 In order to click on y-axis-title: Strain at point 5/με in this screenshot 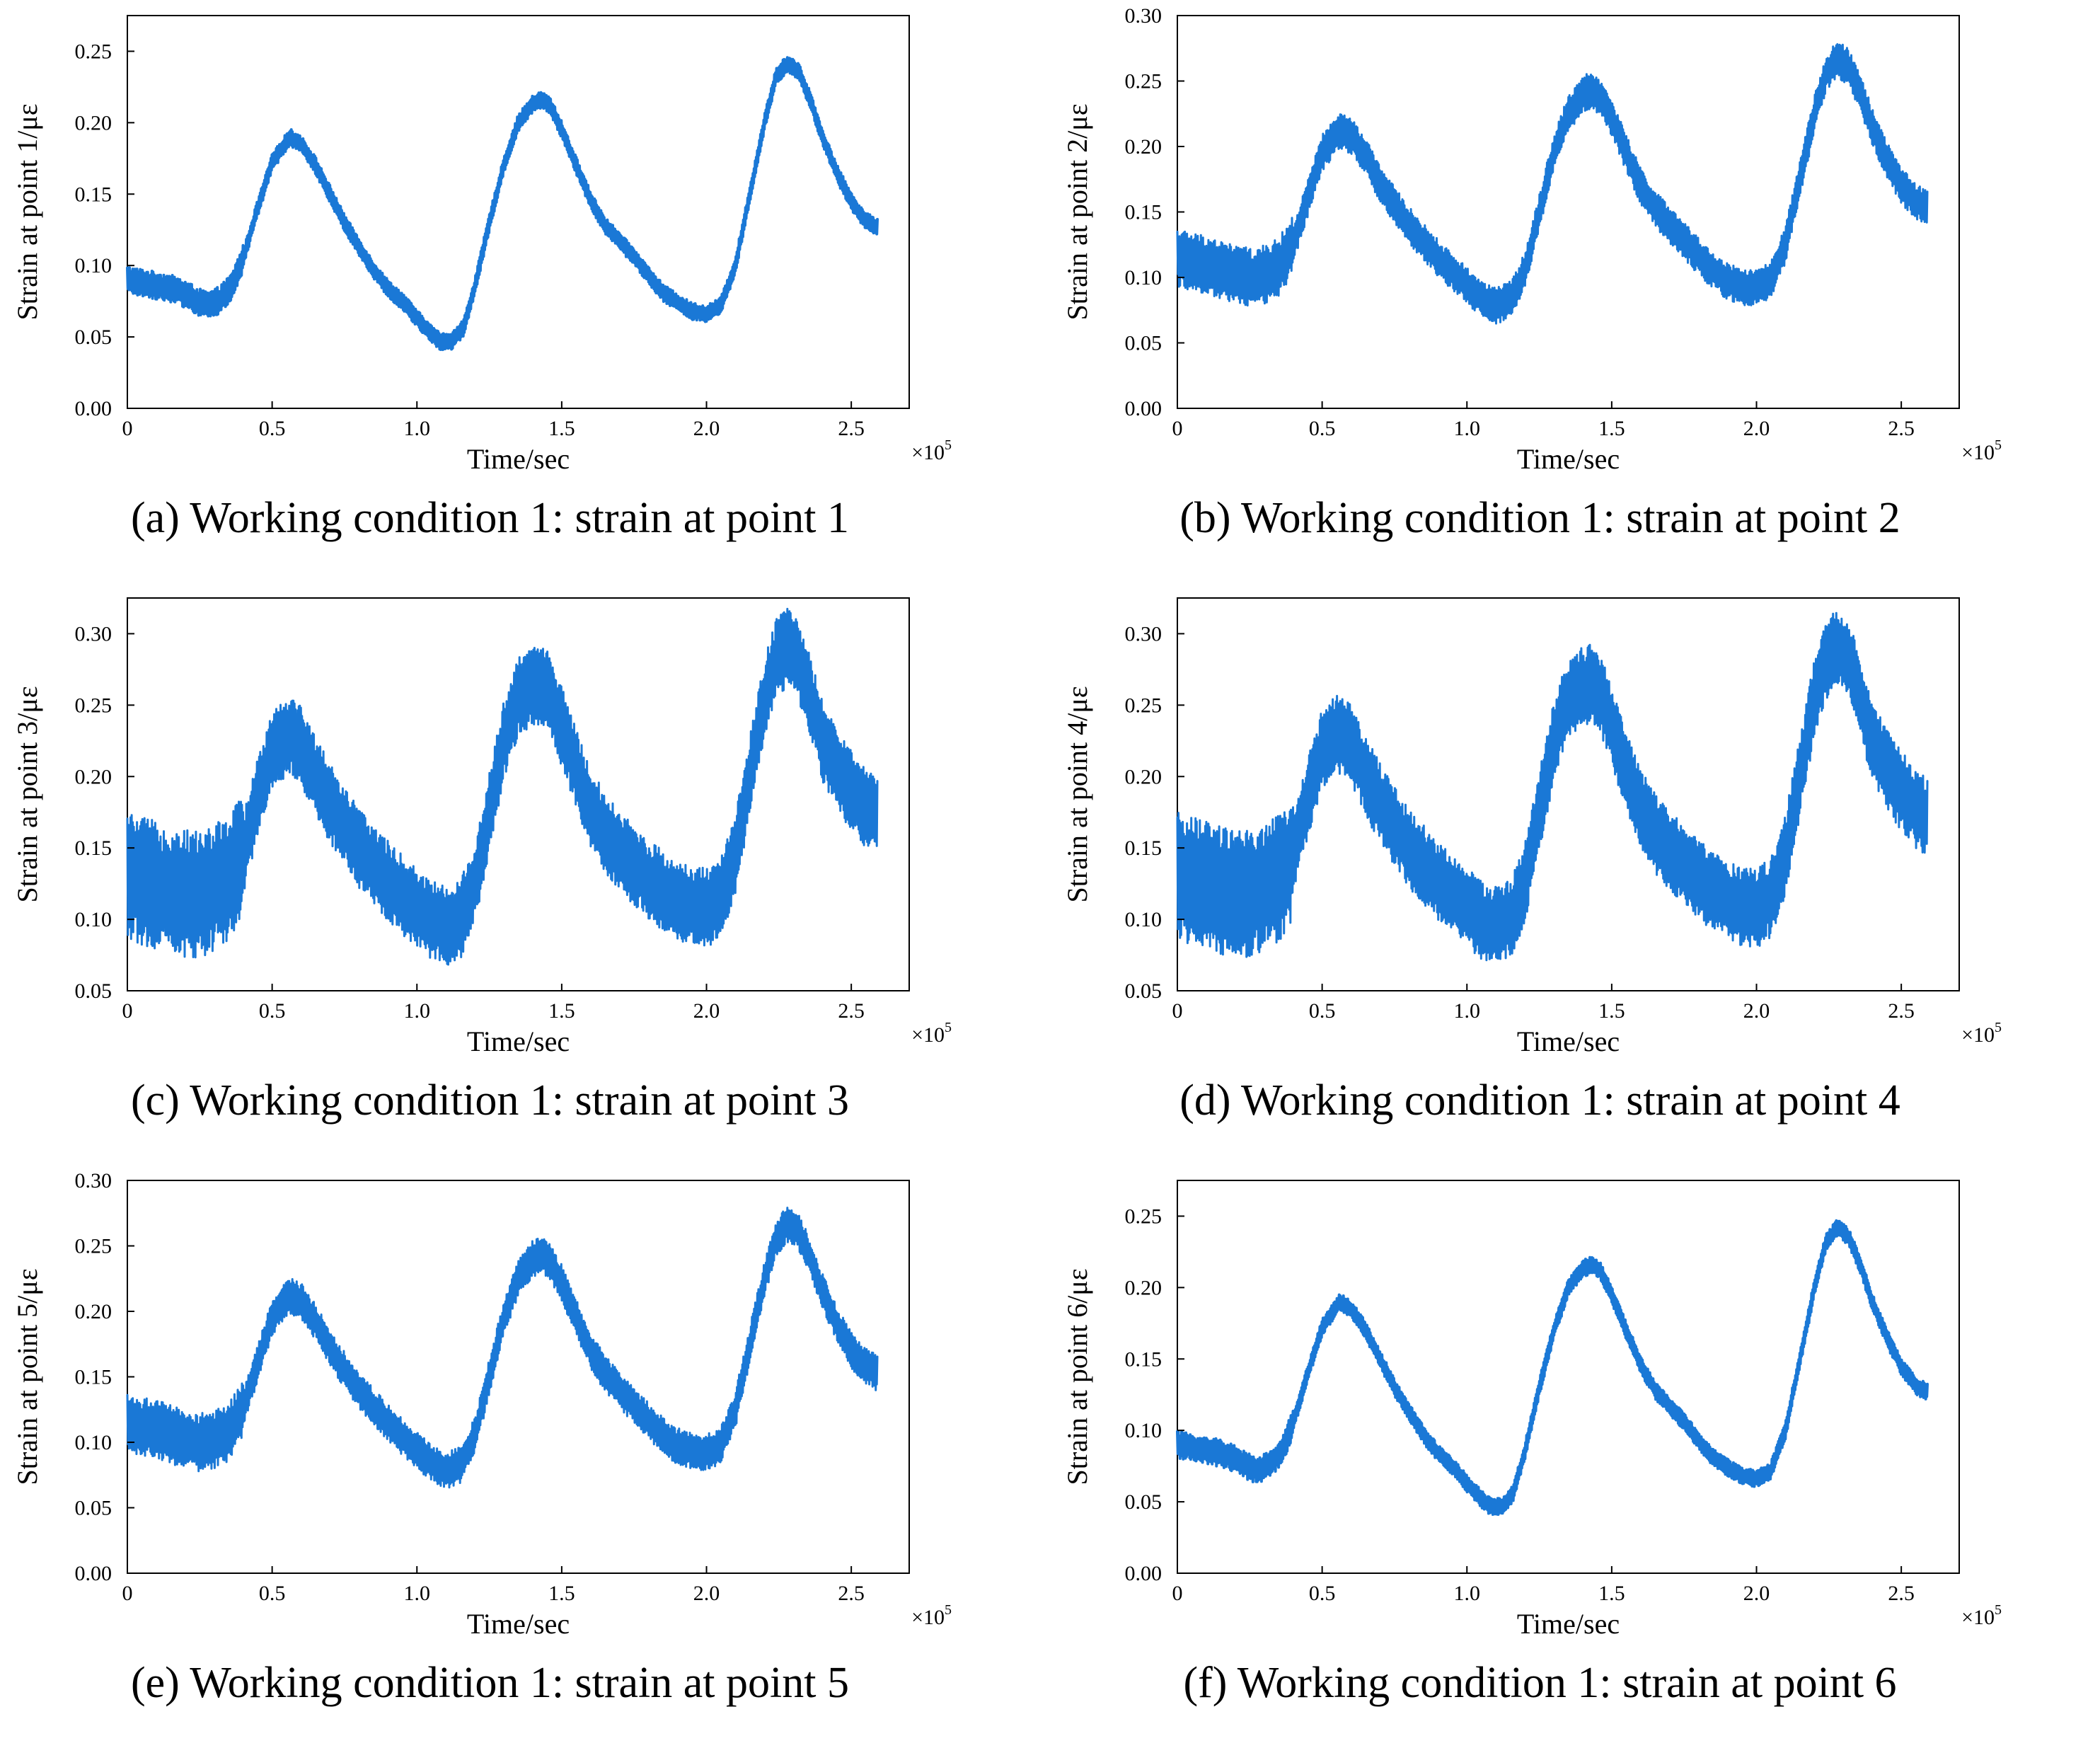, I will do `click(27, 1377)`.